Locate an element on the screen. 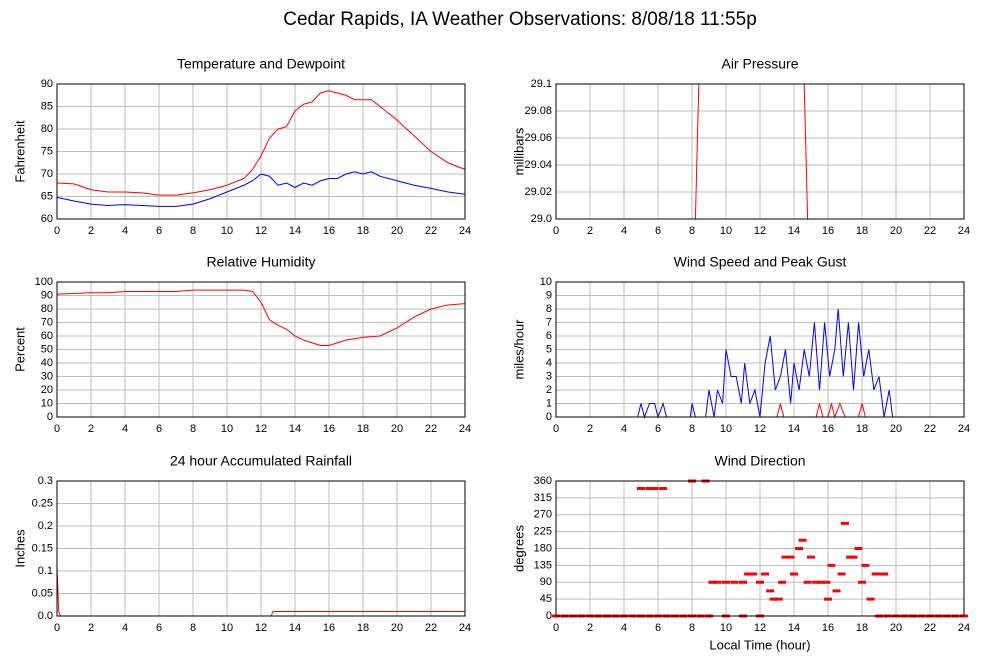 The image size is (1000, 660). y-axis-label: millibars is located at coordinates (518, 151).